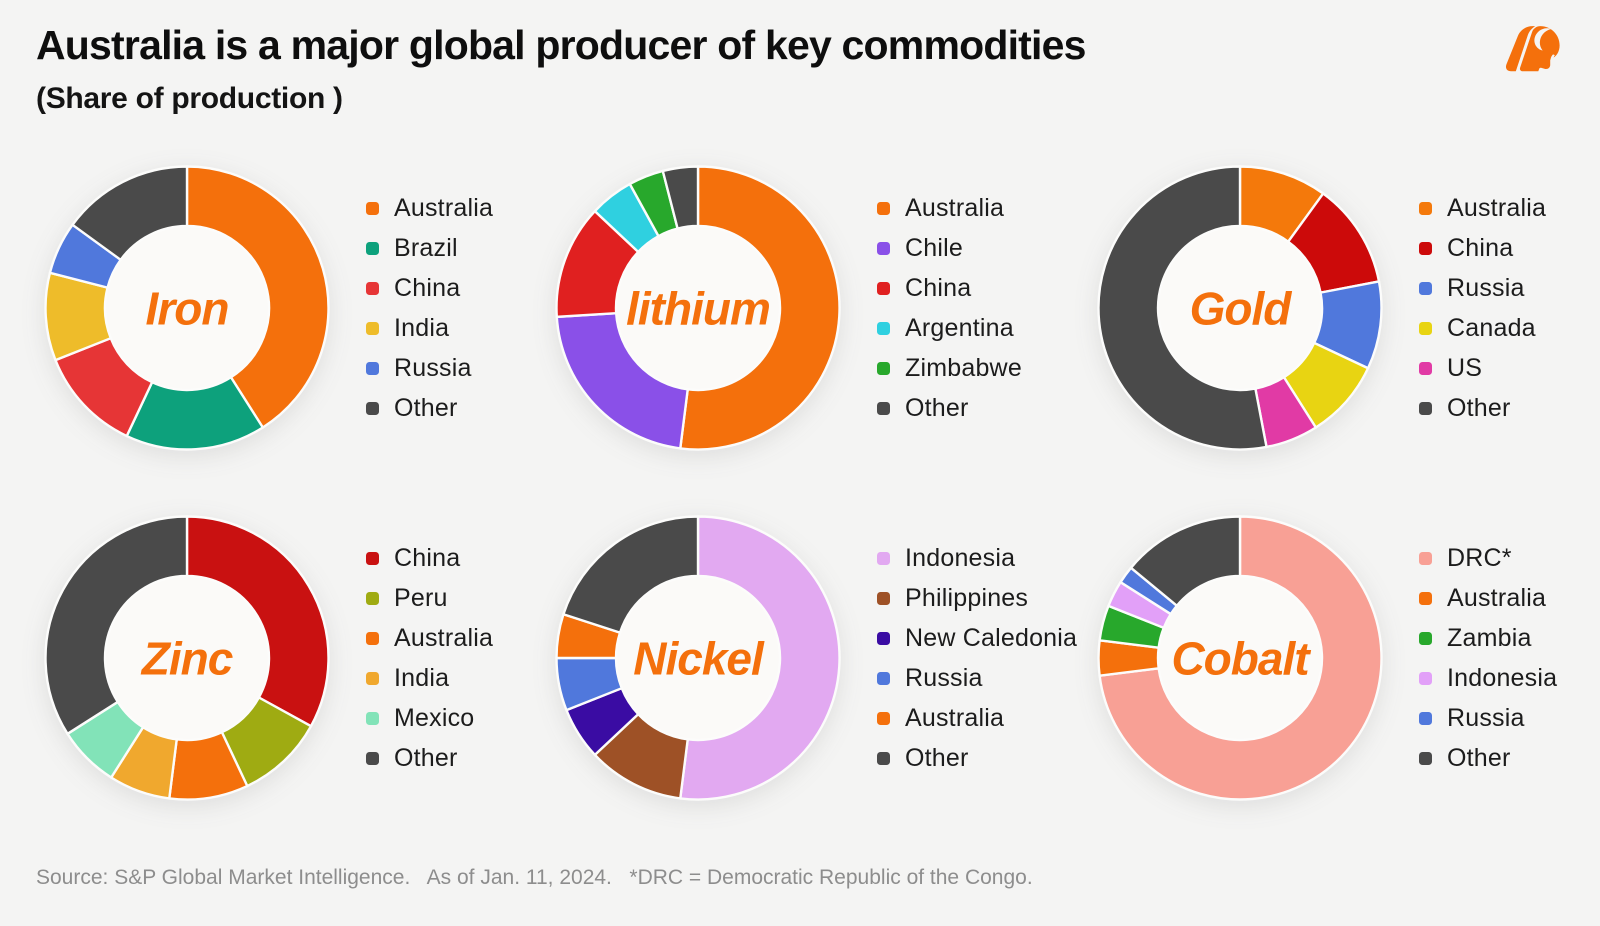 This screenshot has height=926, width=1600. What do you see at coordinates (1488, 558) in the screenshot?
I see `cobalt-legend-item-drc: DRC*` at bounding box center [1488, 558].